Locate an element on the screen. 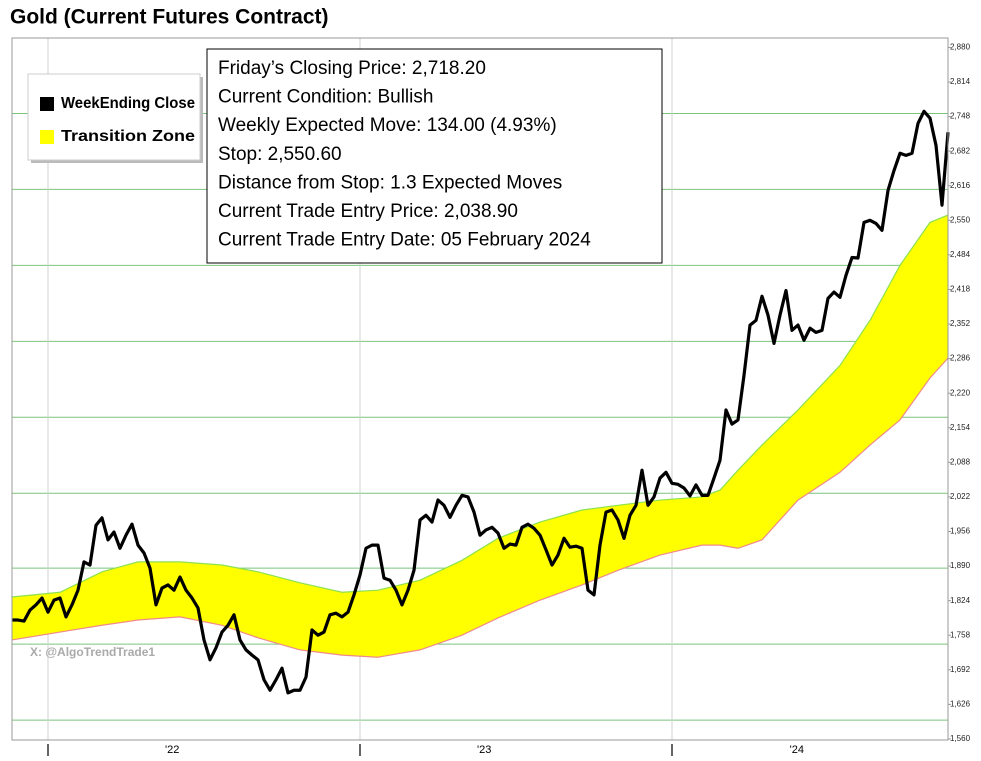  legend-box is located at coordinates (114, 117).